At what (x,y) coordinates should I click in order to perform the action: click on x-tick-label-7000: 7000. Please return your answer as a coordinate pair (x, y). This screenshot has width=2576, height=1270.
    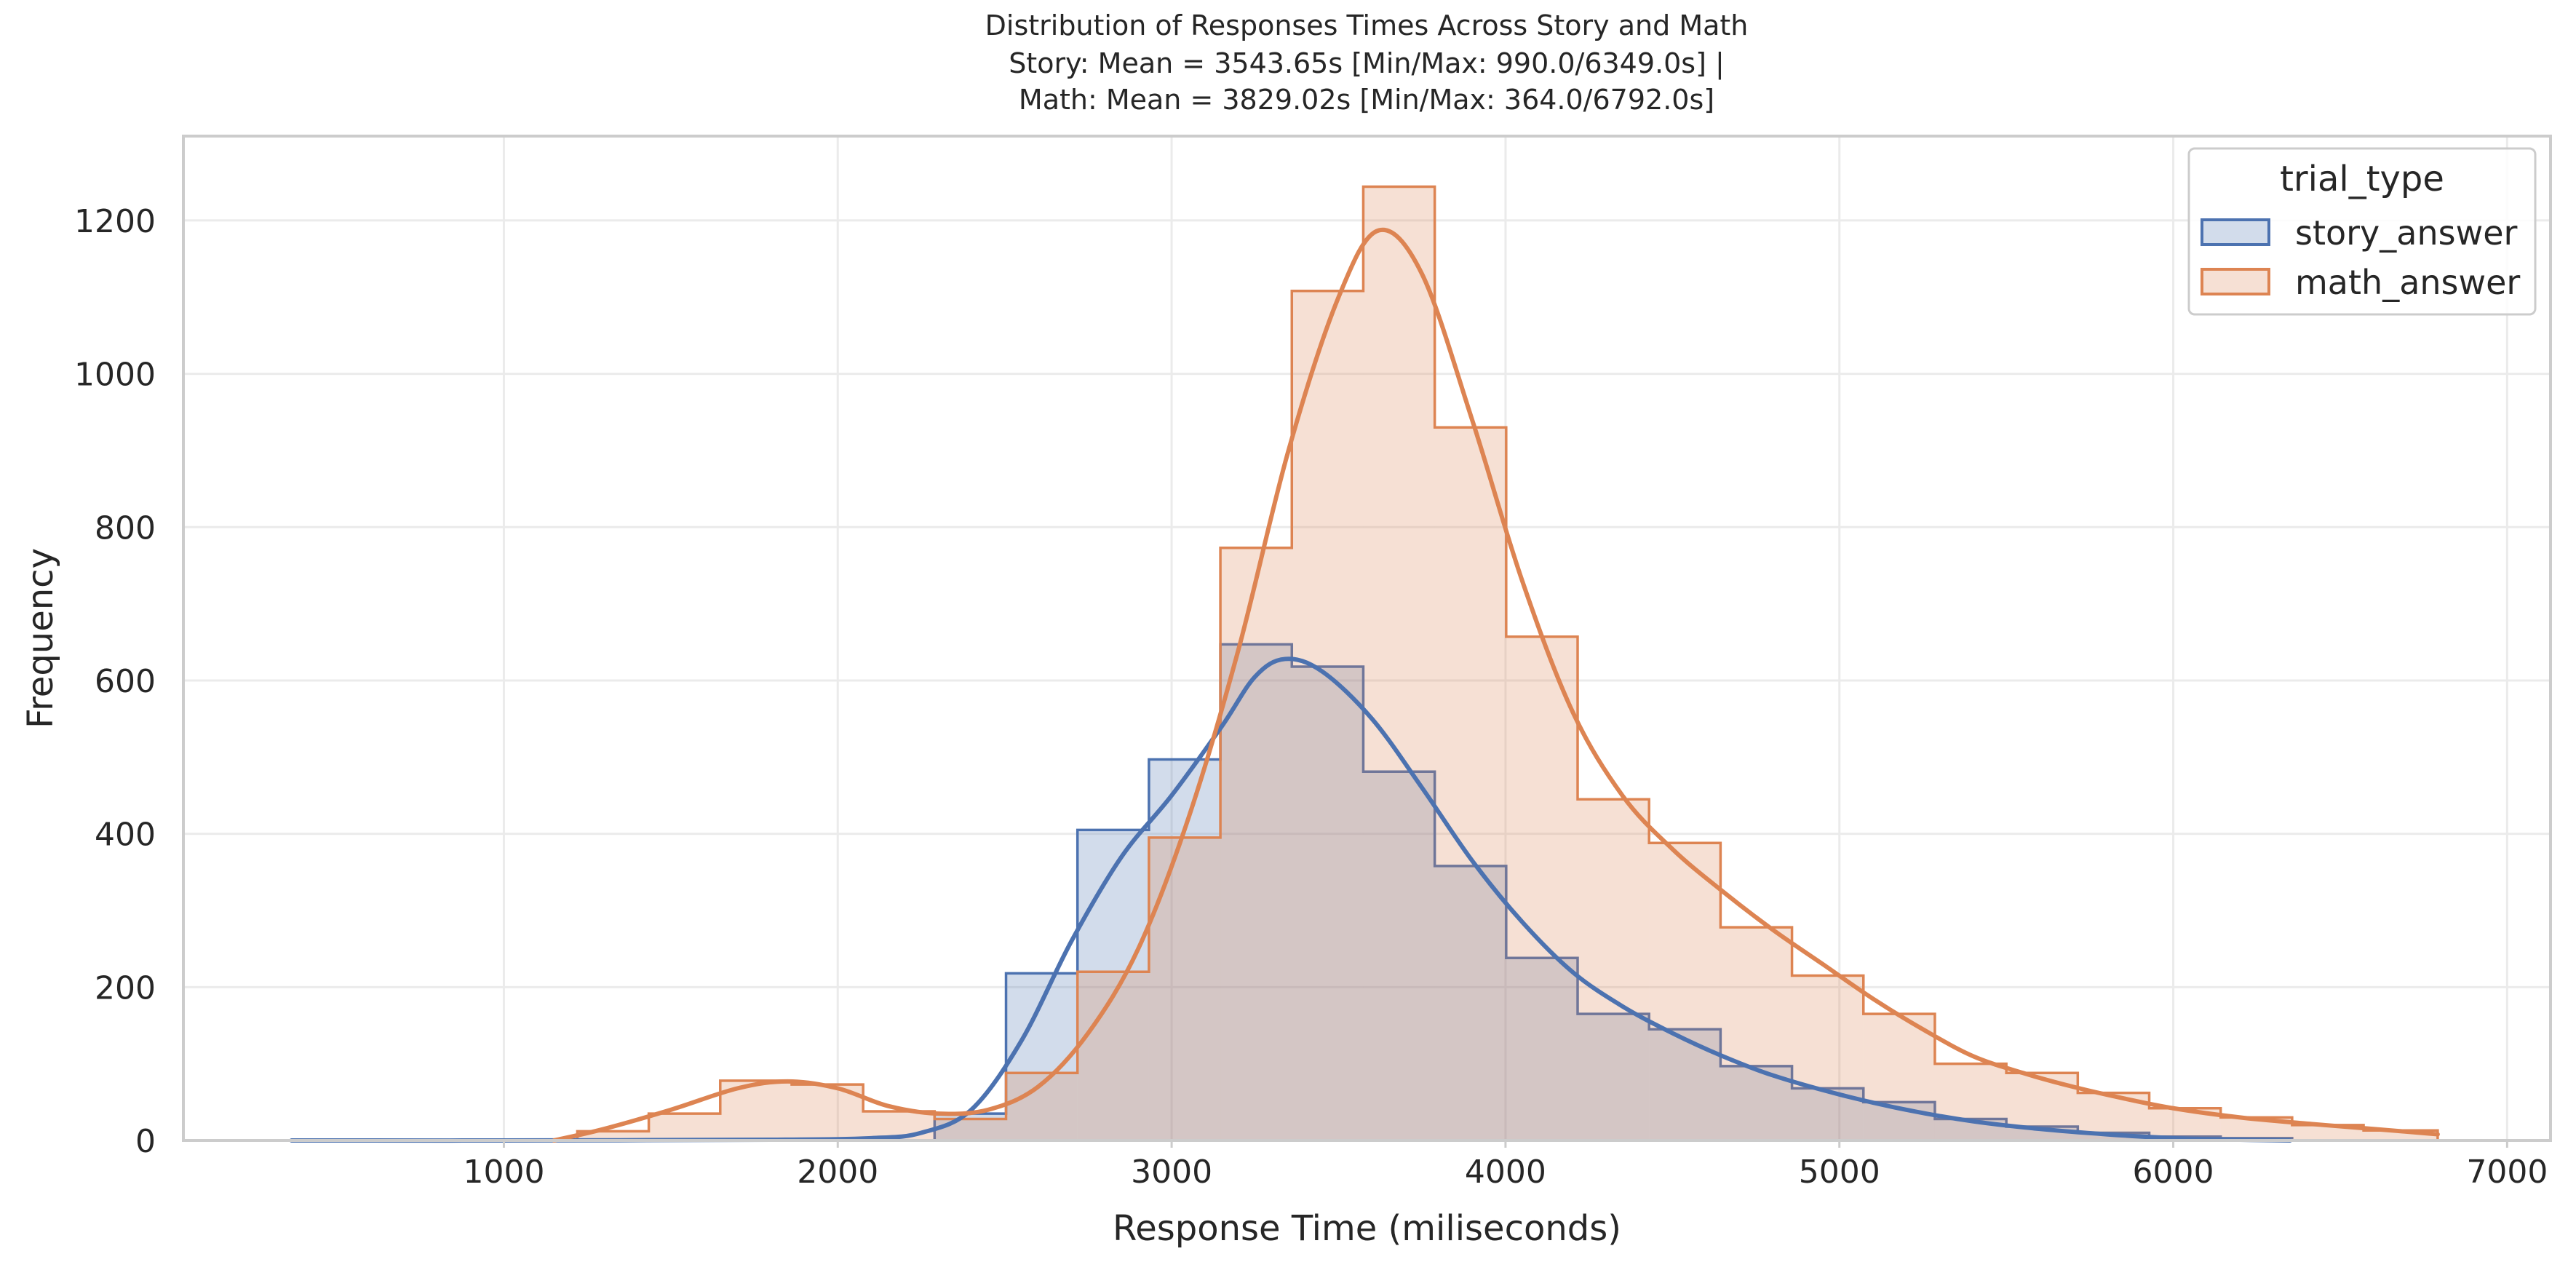
    Looking at the image, I should click on (2507, 1172).